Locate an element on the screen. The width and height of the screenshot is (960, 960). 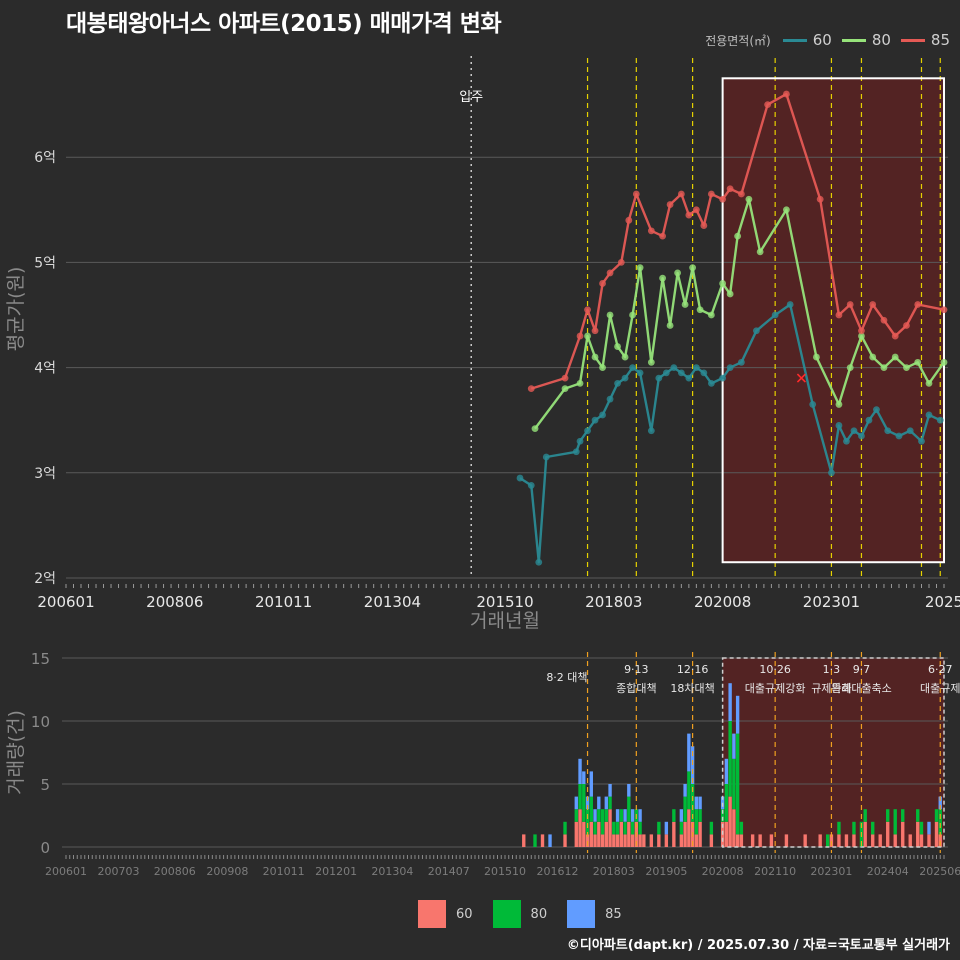
legend-item-85: 85 is located at coordinates (925, 40).